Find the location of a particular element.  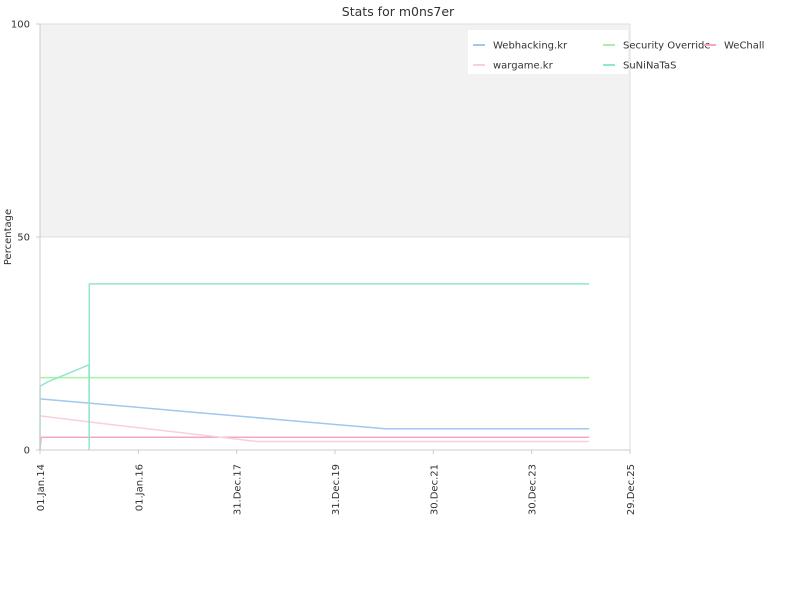

legend-label: Security Override is located at coordinates (667, 46).